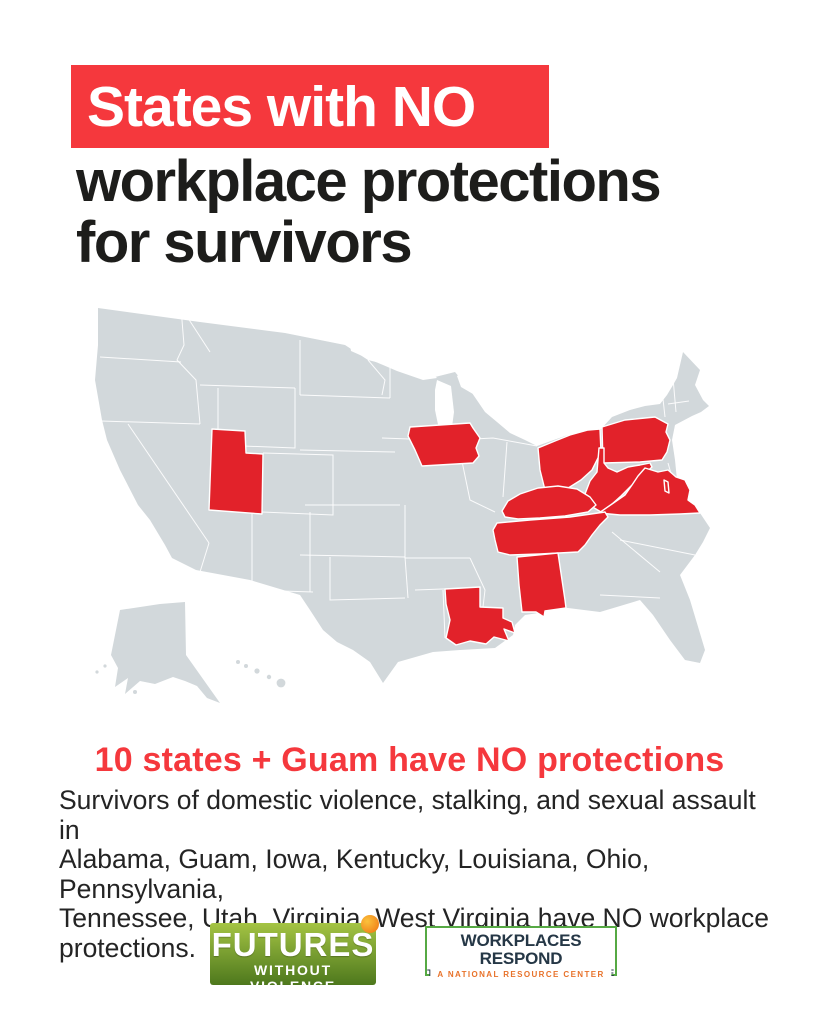  What do you see at coordinates (135, 692) in the screenshot?
I see `kodiak-island` at bounding box center [135, 692].